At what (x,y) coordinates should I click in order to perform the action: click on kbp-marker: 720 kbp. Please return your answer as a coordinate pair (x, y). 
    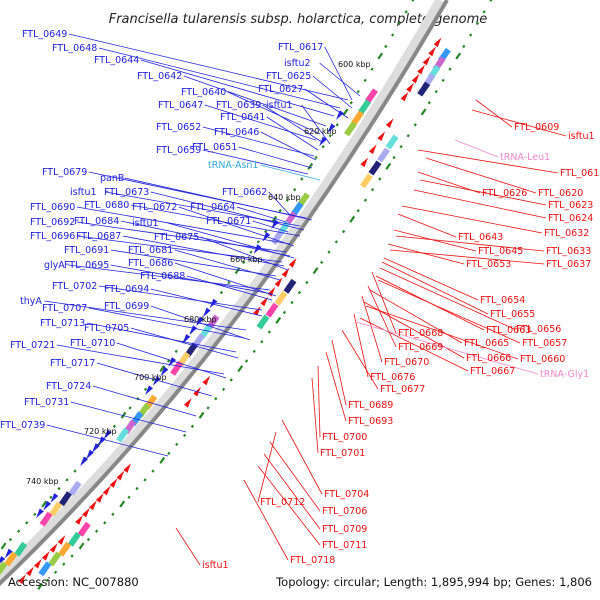
    Looking at the image, I should click on (100, 431).